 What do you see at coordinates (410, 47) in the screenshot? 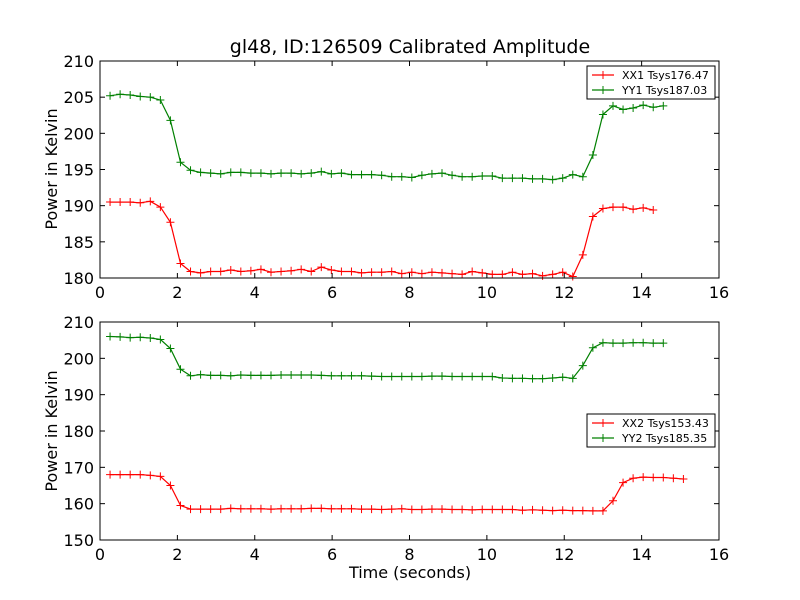
I see `chart-title: gl48, ID:126509 Calibrated Amplitude` at bounding box center [410, 47].